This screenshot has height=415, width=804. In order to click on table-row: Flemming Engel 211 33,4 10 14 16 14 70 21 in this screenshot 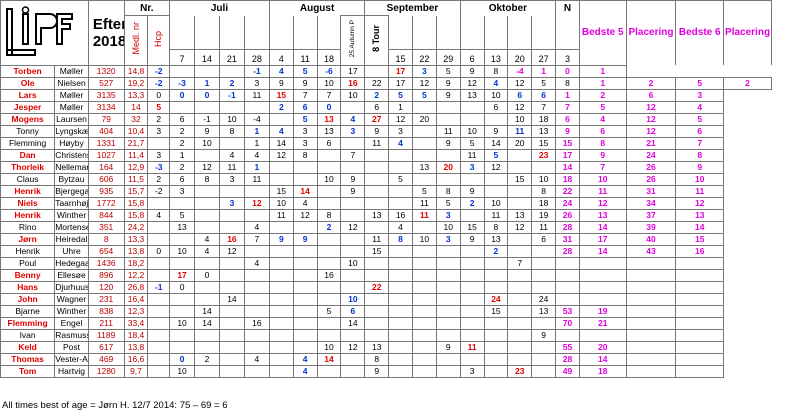, I will do `click(386, 323)`.